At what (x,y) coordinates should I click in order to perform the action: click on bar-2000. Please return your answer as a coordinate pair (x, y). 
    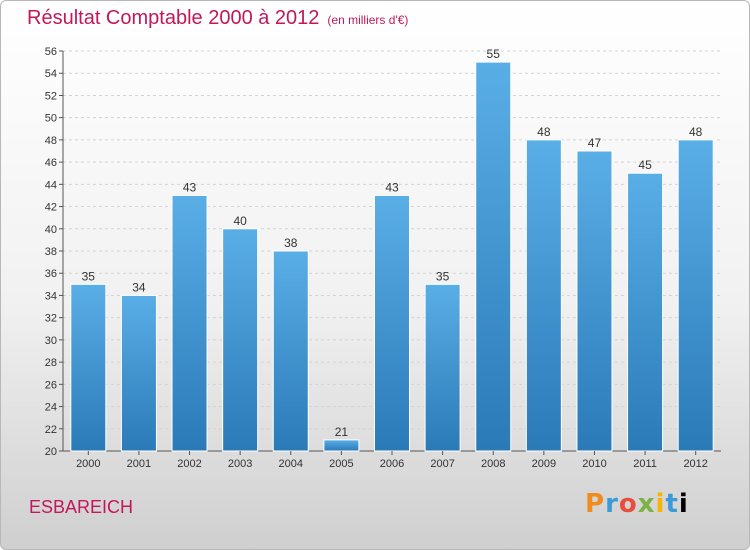
    Looking at the image, I should click on (88, 367).